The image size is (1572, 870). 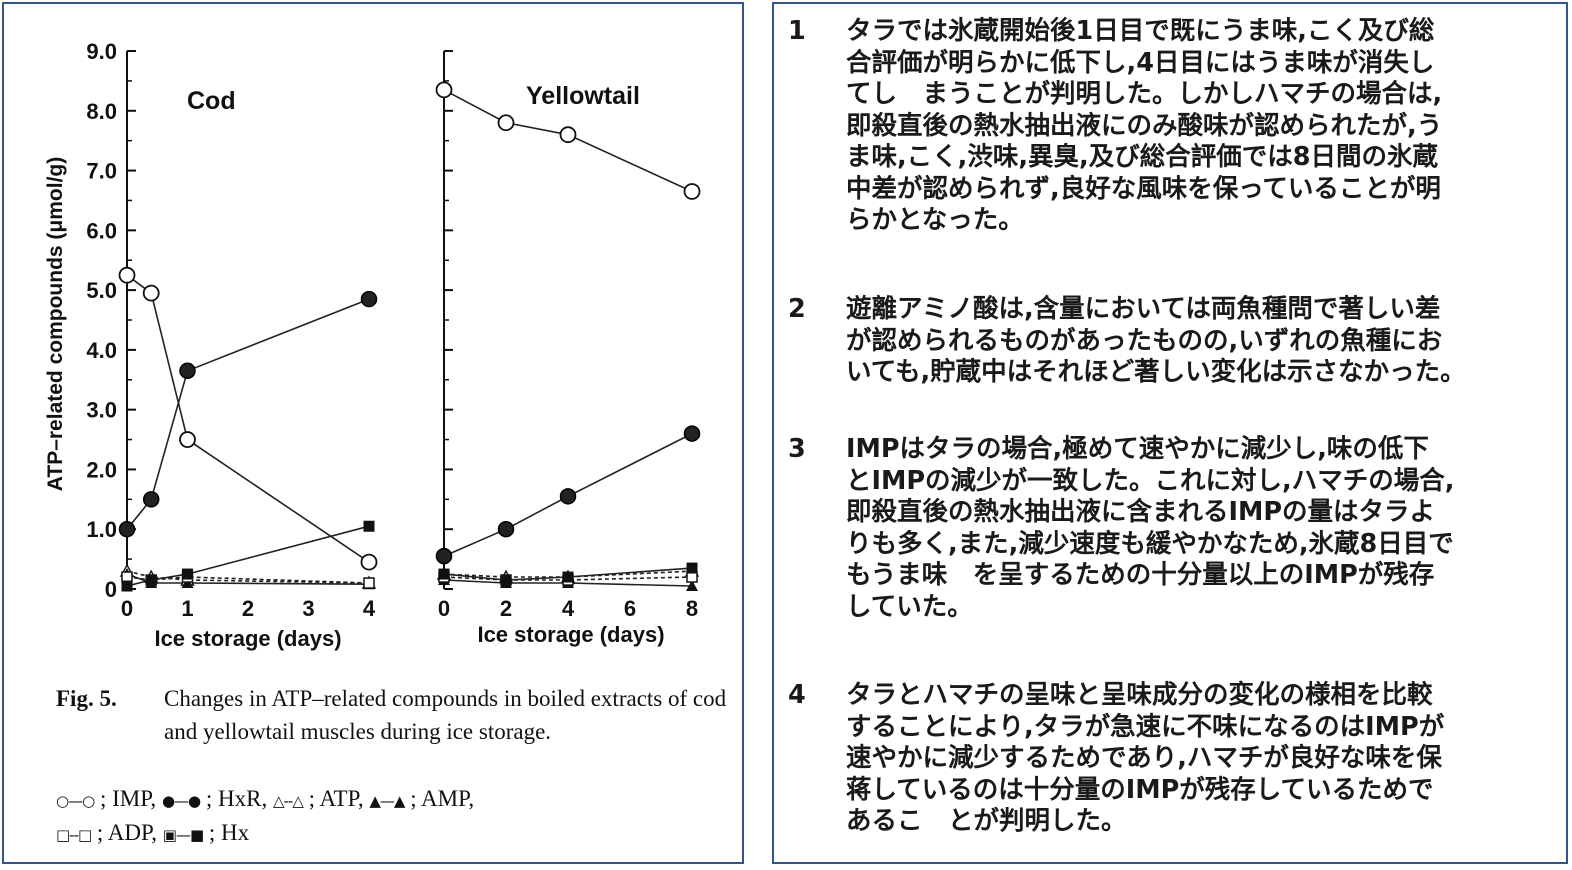 I want to click on legend-hx-symbol: ▣—■, so click(x=183, y=835).